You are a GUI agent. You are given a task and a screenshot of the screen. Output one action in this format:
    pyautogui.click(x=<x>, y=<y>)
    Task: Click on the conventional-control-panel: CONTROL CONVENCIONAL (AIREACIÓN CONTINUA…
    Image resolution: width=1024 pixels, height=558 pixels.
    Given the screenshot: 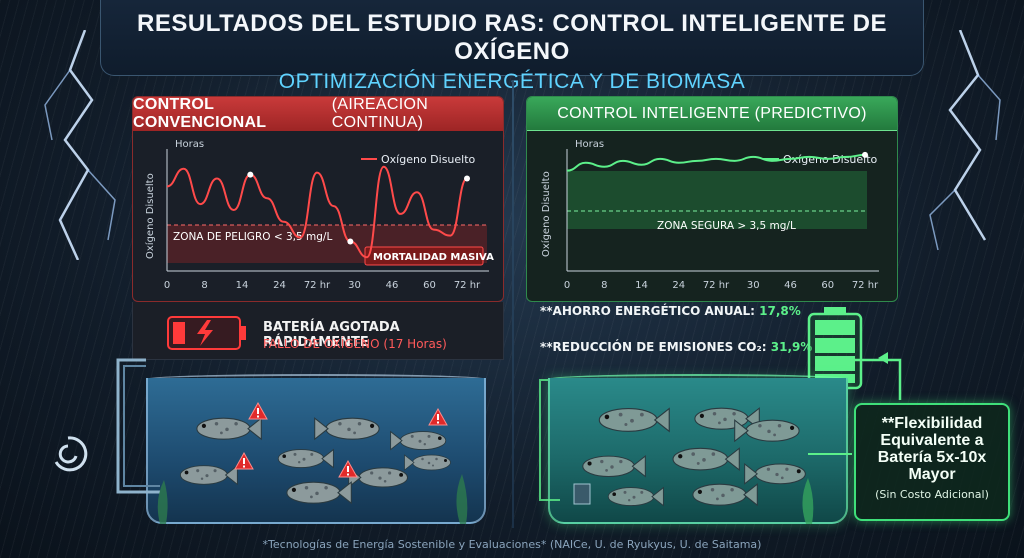 What is the action you would take?
    pyautogui.click(x=318, y=199)
    